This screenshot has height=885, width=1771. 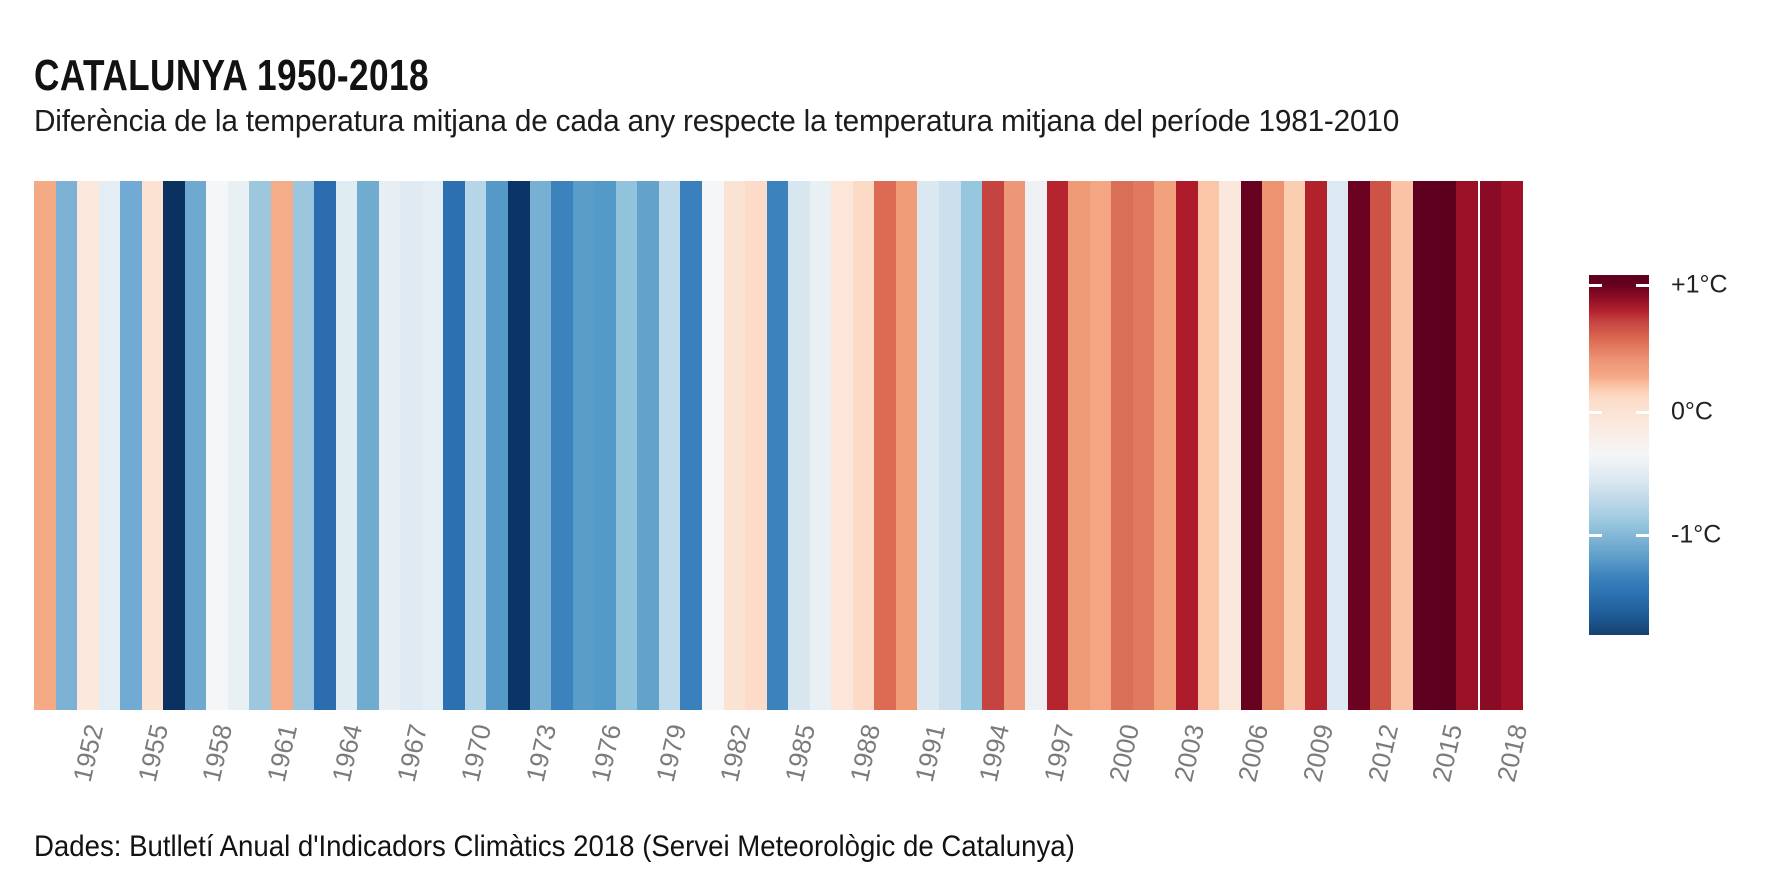 What do you see at coordinates (1316, 445) in the screenshot?
I see `stripe-2009` at bounding box center [1316, 445].